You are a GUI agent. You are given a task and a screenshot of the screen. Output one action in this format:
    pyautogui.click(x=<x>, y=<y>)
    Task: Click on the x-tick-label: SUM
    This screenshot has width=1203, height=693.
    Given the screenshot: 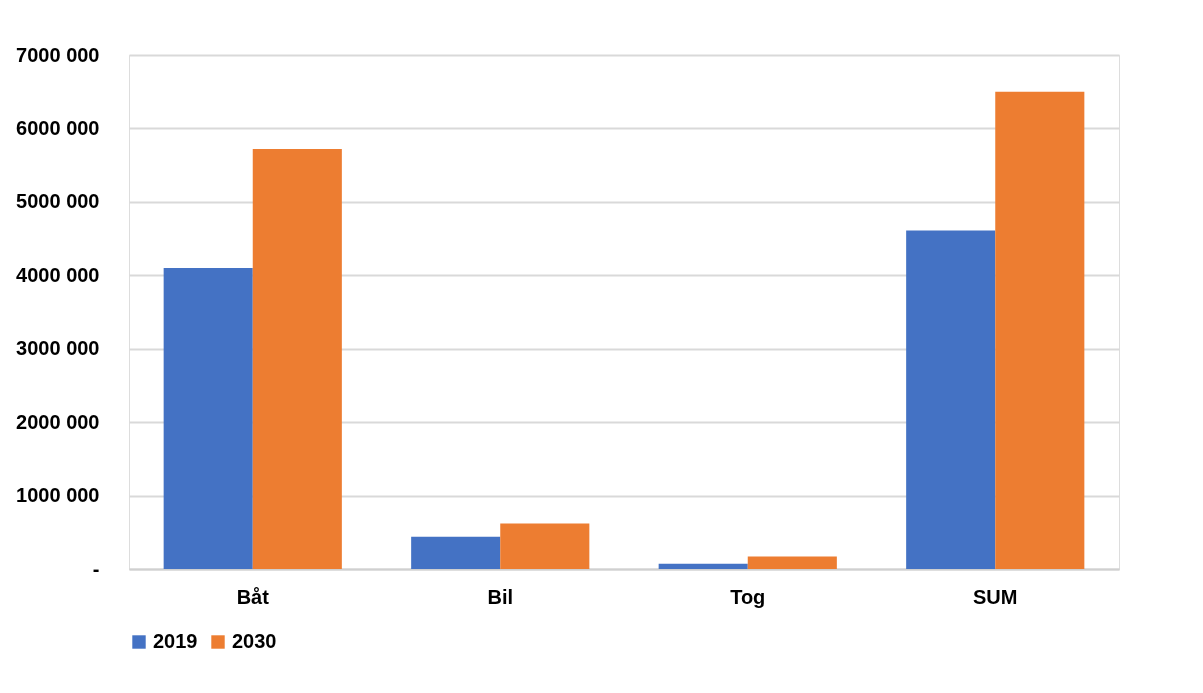 What is the action you would take?
    pyautogui.click(x=995, y=596)
    